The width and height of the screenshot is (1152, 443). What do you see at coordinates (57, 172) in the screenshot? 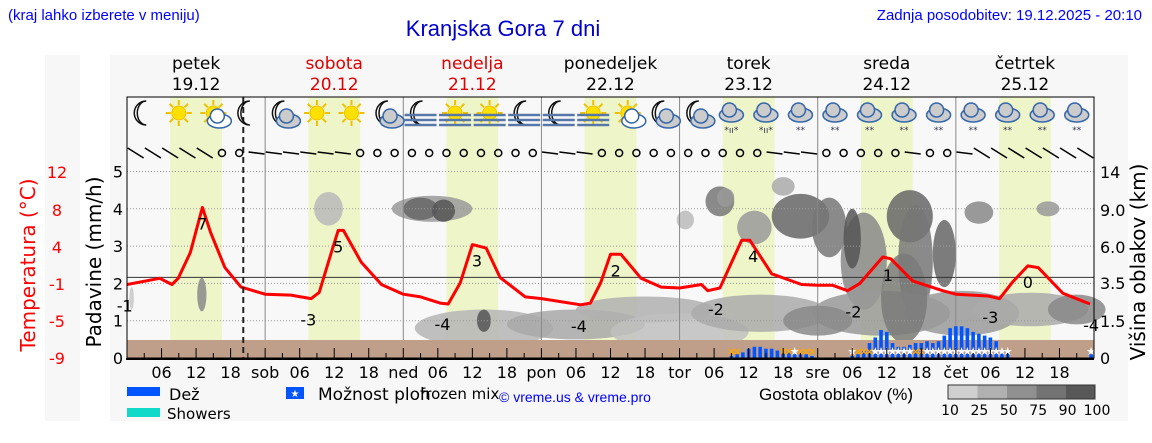
I see `temp-tick-label: 12` at bounding box center [57, 172].